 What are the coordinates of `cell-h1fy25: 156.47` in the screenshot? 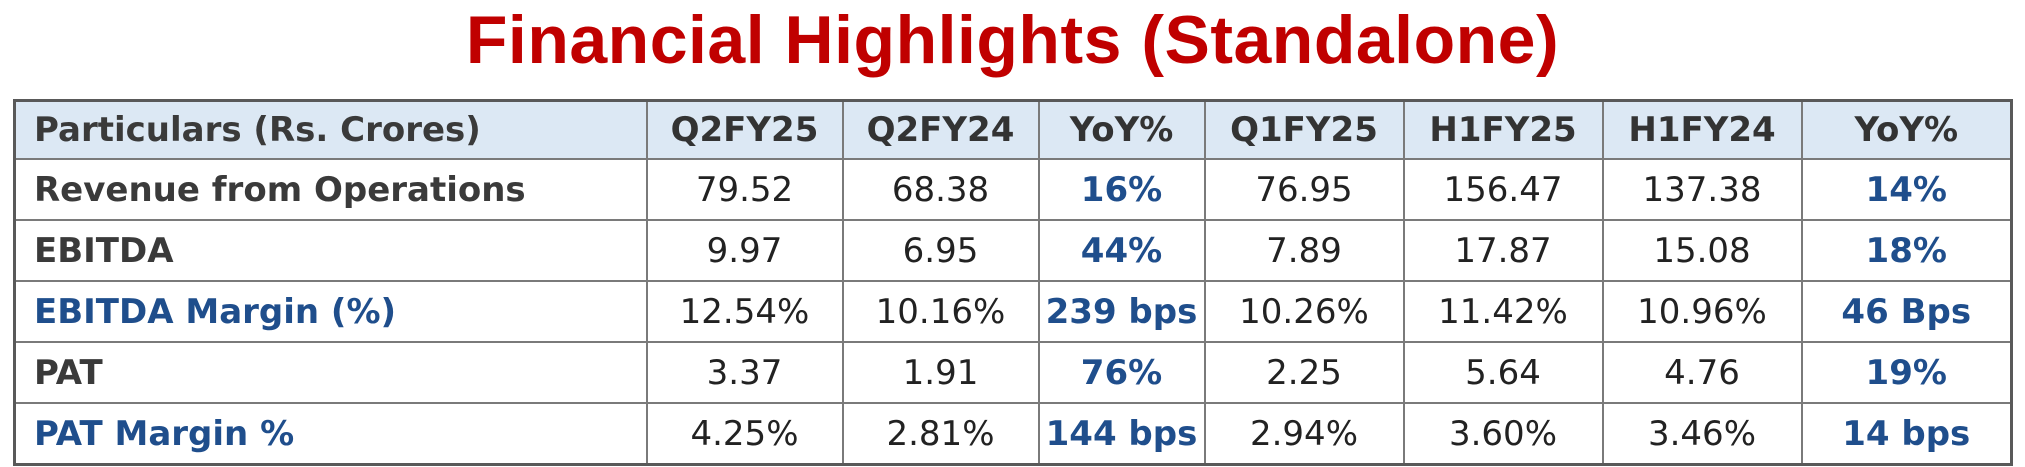 It's located at (1503, 189).